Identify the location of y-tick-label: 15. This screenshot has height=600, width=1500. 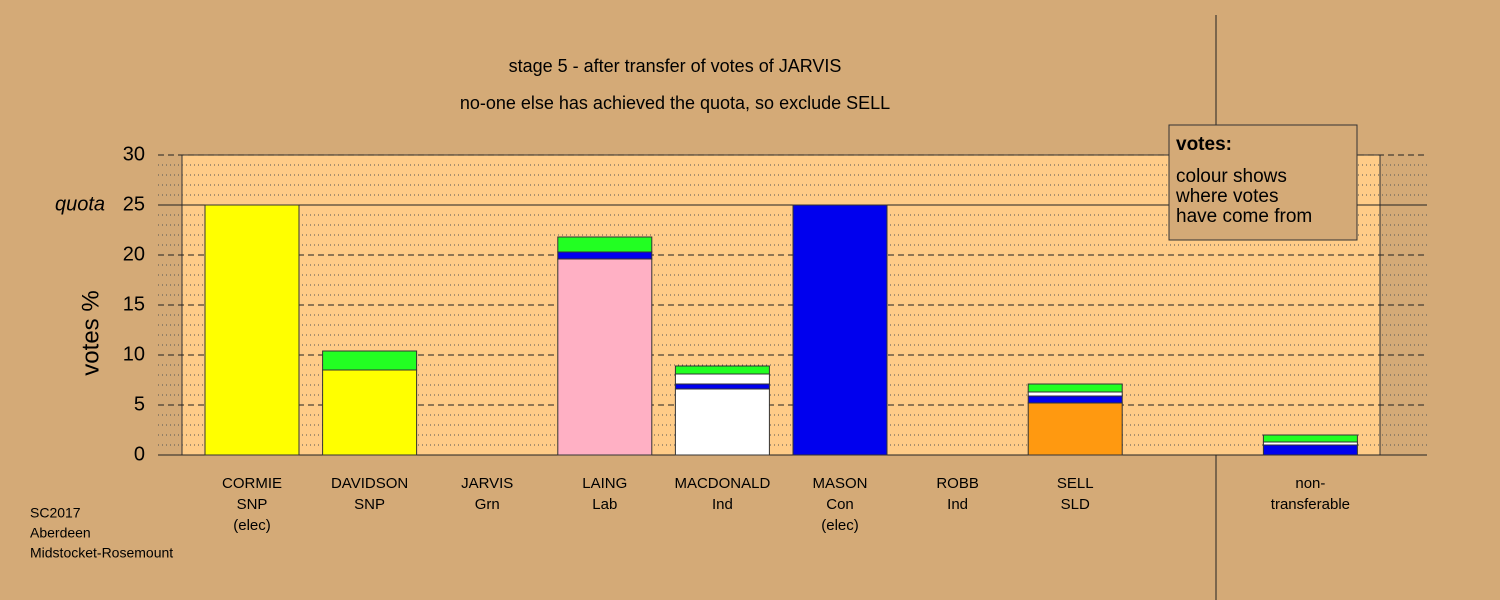
(134, 304).